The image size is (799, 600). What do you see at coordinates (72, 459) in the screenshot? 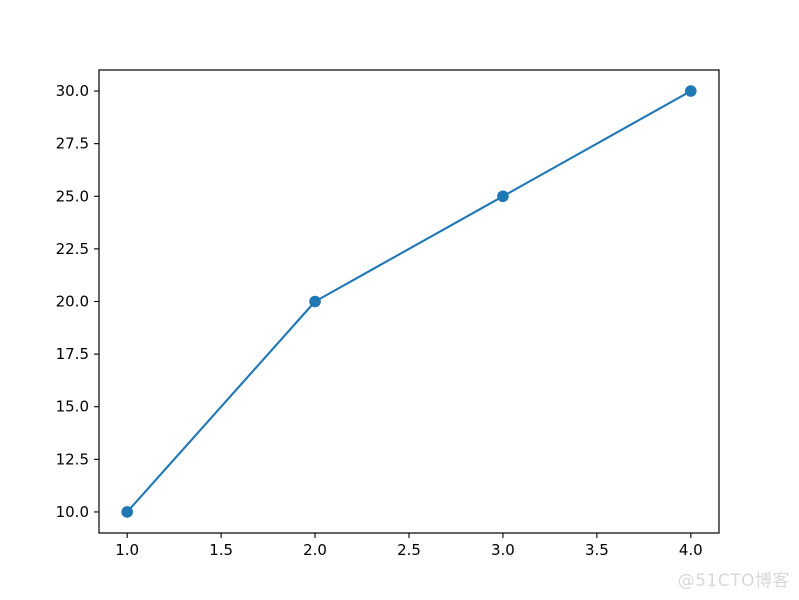
I see `y-tick-label: 12.5` at bounding box center [72, 459].